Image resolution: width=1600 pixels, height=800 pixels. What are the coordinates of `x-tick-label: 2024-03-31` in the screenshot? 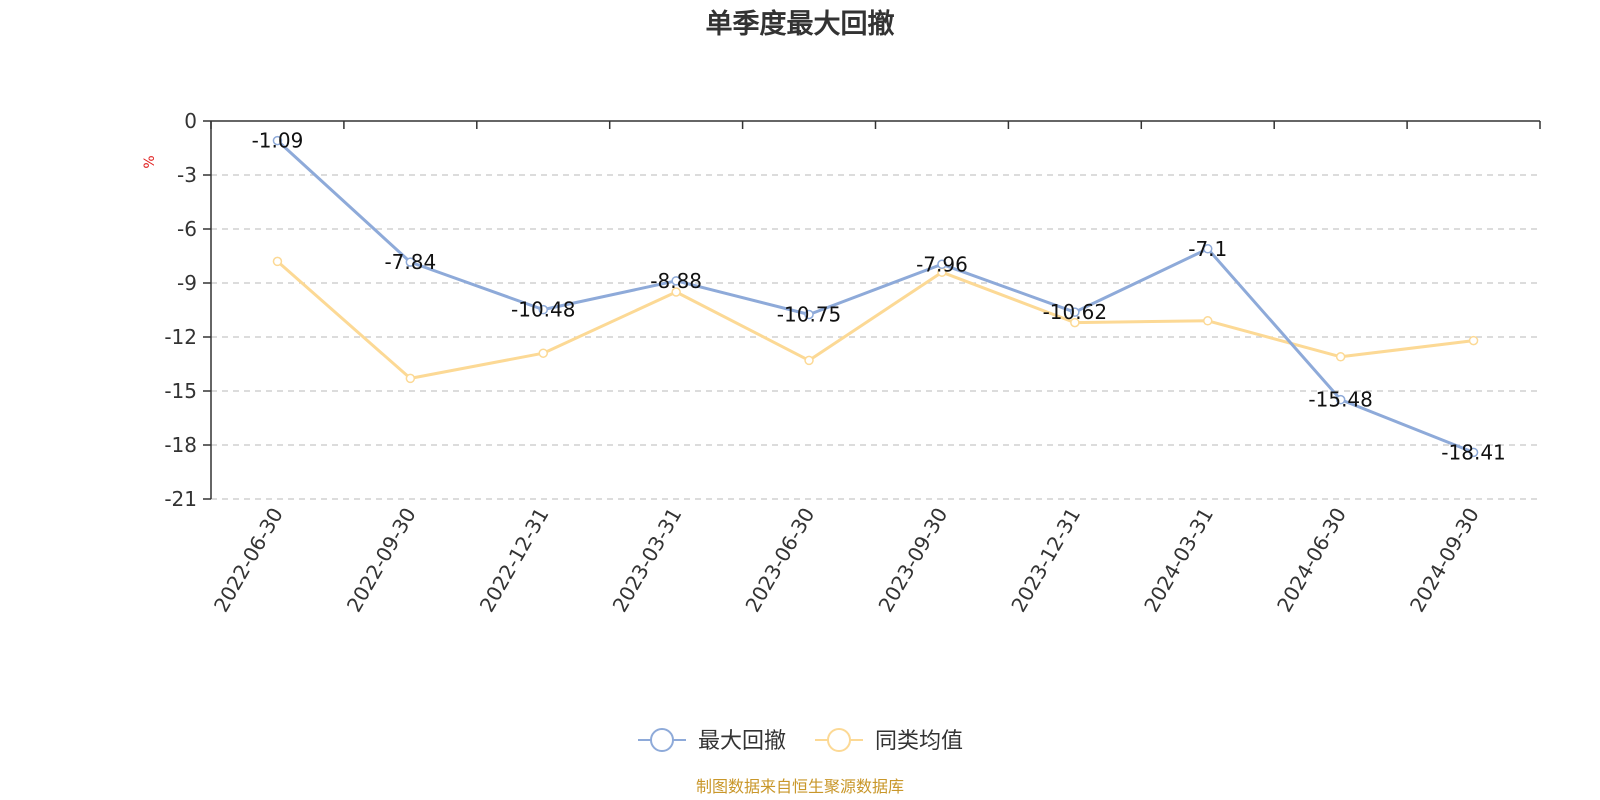 It's located at (1178, 560).